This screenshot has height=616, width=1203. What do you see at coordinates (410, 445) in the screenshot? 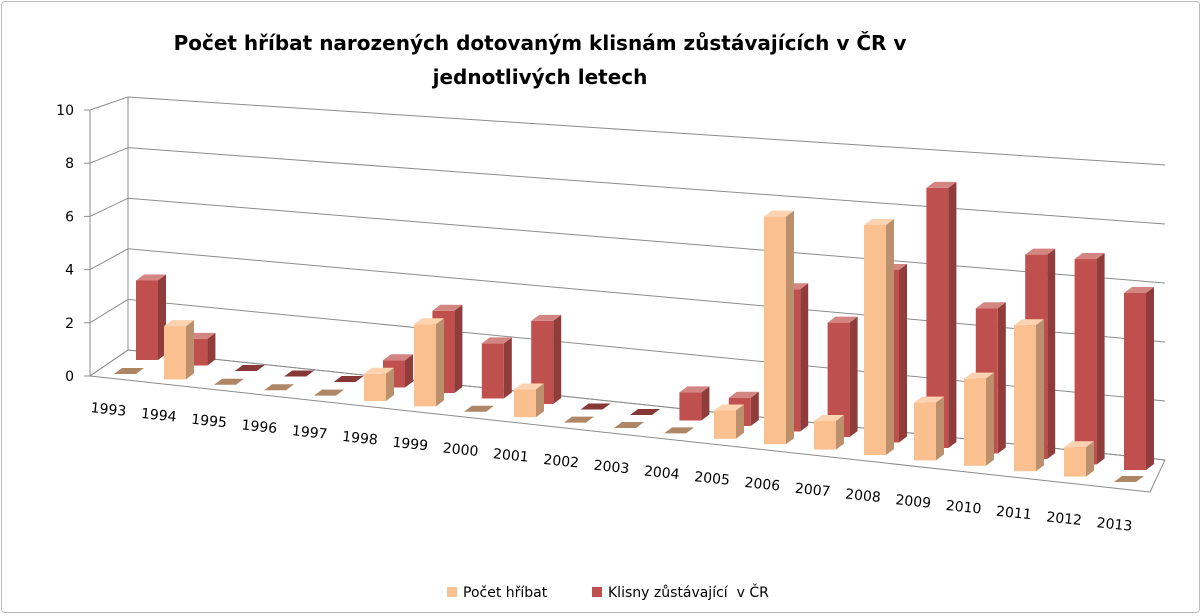
I see `x-tick-label: 1999` at bounding box center [410, 445].